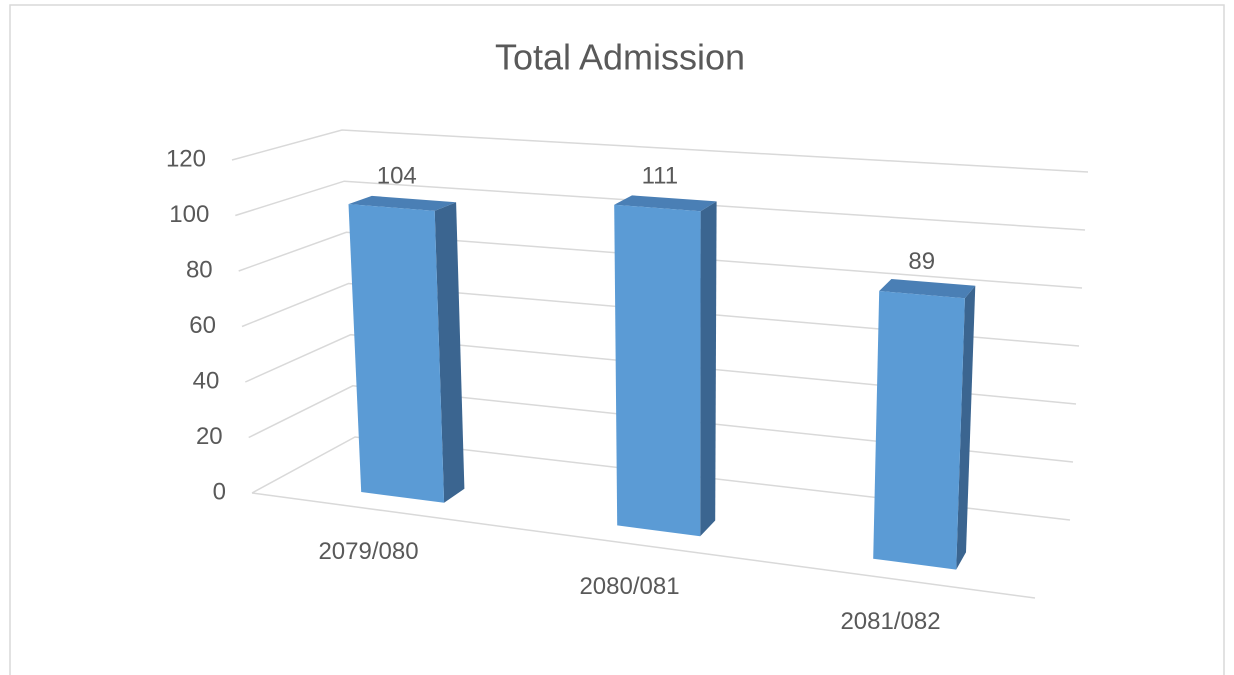  What do you see at coordinates (189, 214) in the screenshot?
I see `y-tick-label: 100` at bounding box center [189, 214].